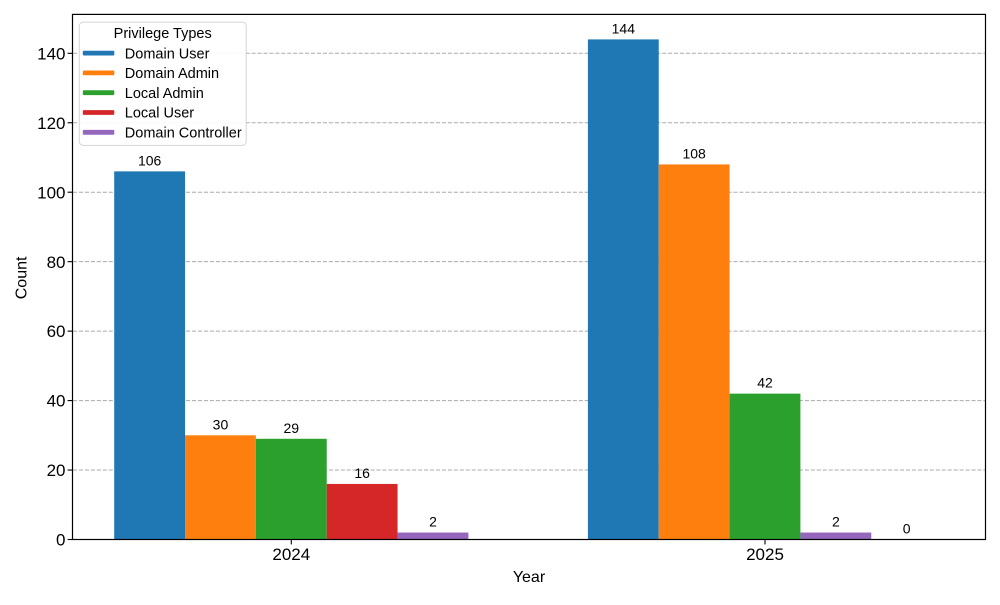  I want to click on svg-text: 144, so click(624, 28).